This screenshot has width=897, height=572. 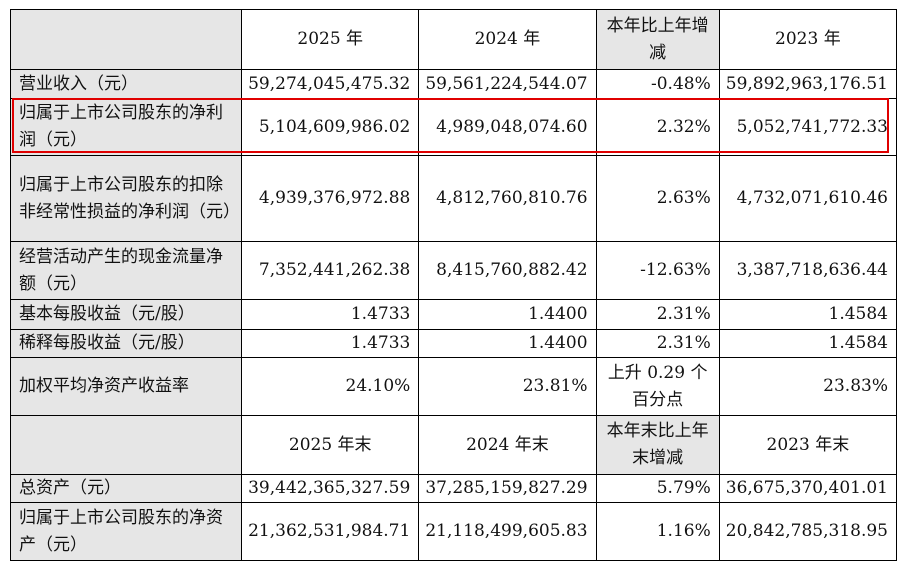 I want to click on value-2023: 23.83%, so click(x=807, y=386).